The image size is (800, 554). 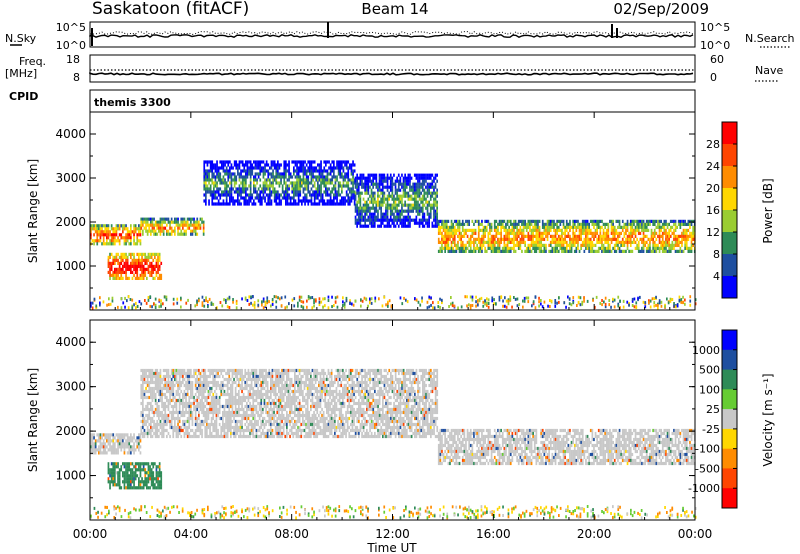 What do you see at coordinates (713, 419) in the screenshot?
I see `velocity-colorbar: 1000 500 100 25 -25 -100 -500 -1000` at bounding box center [713, 419].